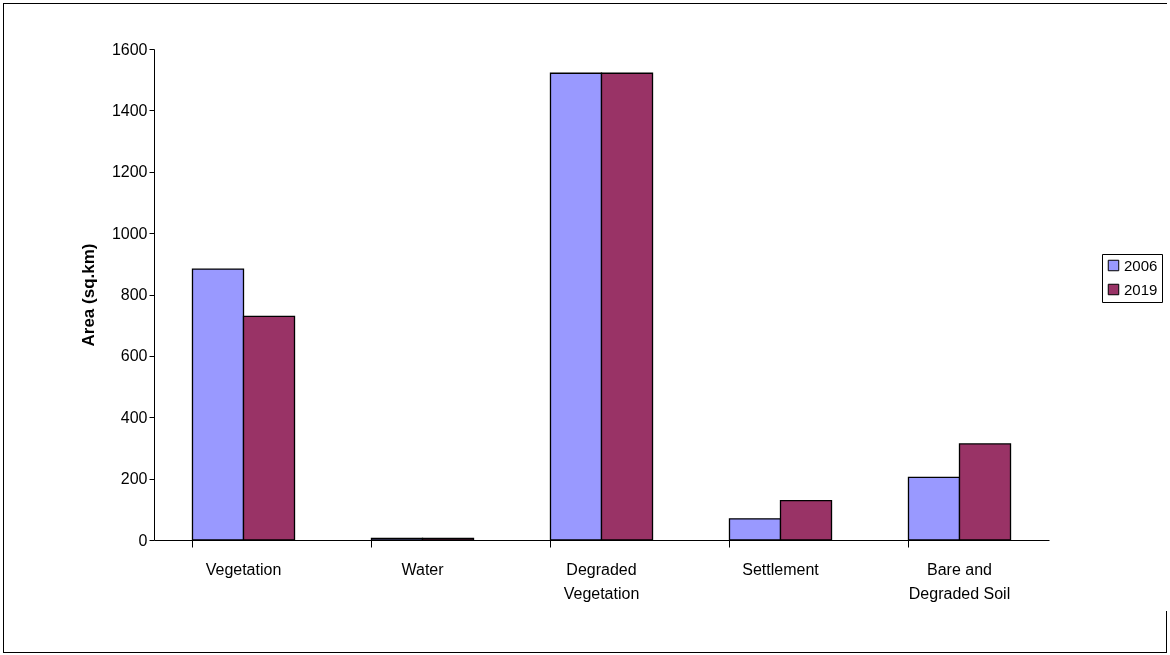 The width and height of the screenshot is (1170, 655). I want to click on y-axis-title: Area (sq.km), so click(88, 295).